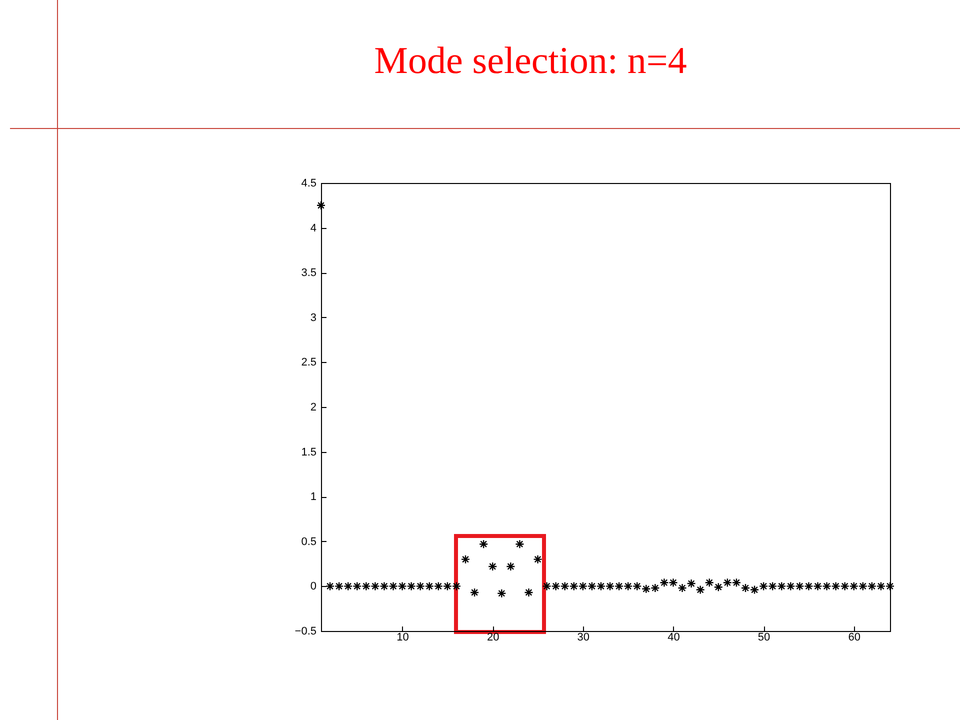 The height and width of the screenshot is (720, 960). Describe the element at coordinates (493, 638) in the screenshot. I see `x-tick-label: 20` at that location.